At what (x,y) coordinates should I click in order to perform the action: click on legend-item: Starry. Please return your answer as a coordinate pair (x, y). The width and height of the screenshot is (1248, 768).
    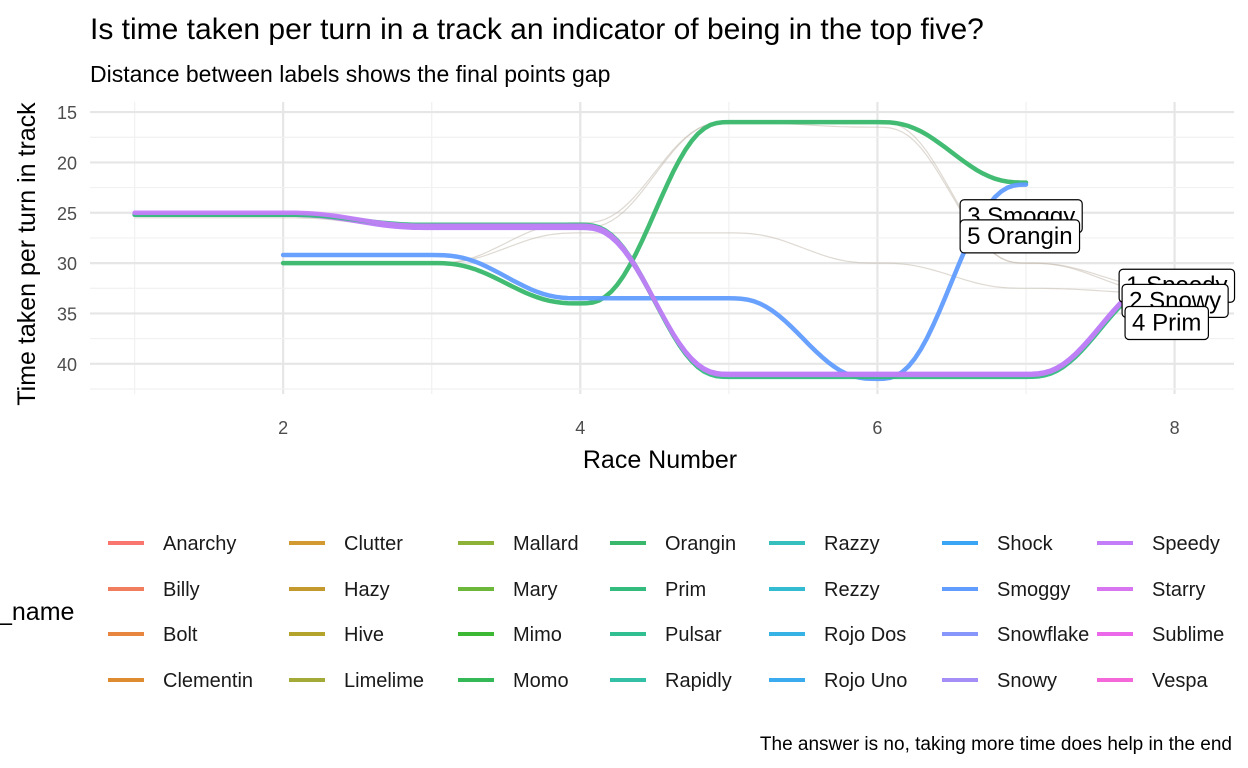
    Looking at the image, I should click on (1151, 590).